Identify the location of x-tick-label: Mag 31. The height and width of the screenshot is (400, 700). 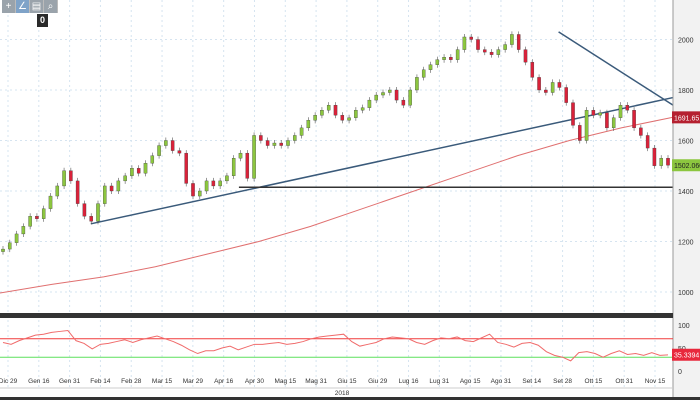
(316, 381).